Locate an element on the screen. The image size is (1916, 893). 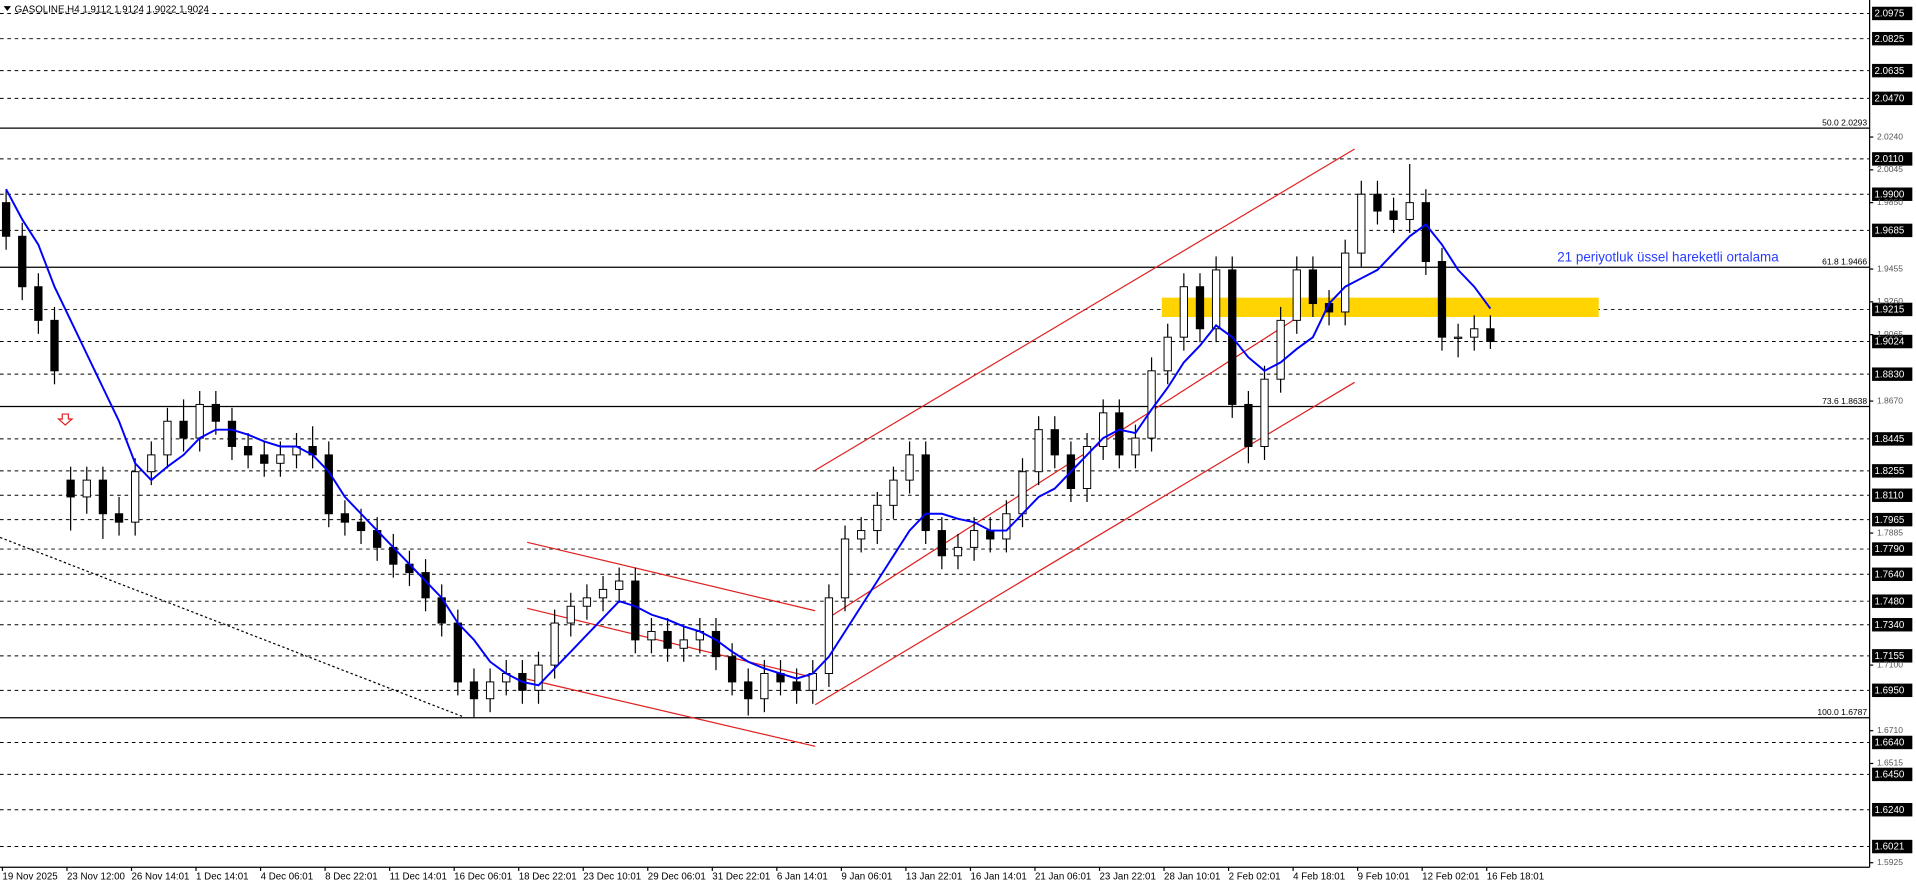
fib-label: 50.0 2.0293 is located at coordinates (1844, 123).